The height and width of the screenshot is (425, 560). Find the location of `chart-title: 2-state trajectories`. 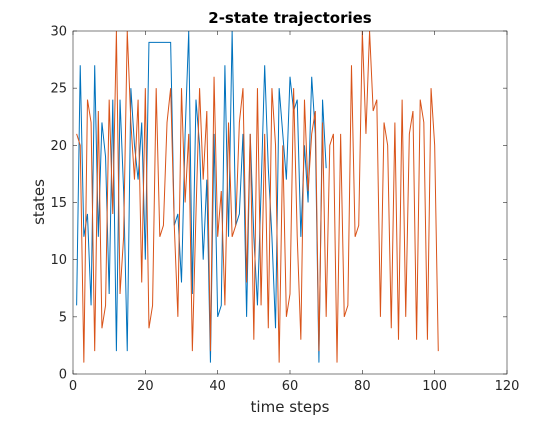

chart-title: 2-state trajectories is located at coordinates (290, 18).